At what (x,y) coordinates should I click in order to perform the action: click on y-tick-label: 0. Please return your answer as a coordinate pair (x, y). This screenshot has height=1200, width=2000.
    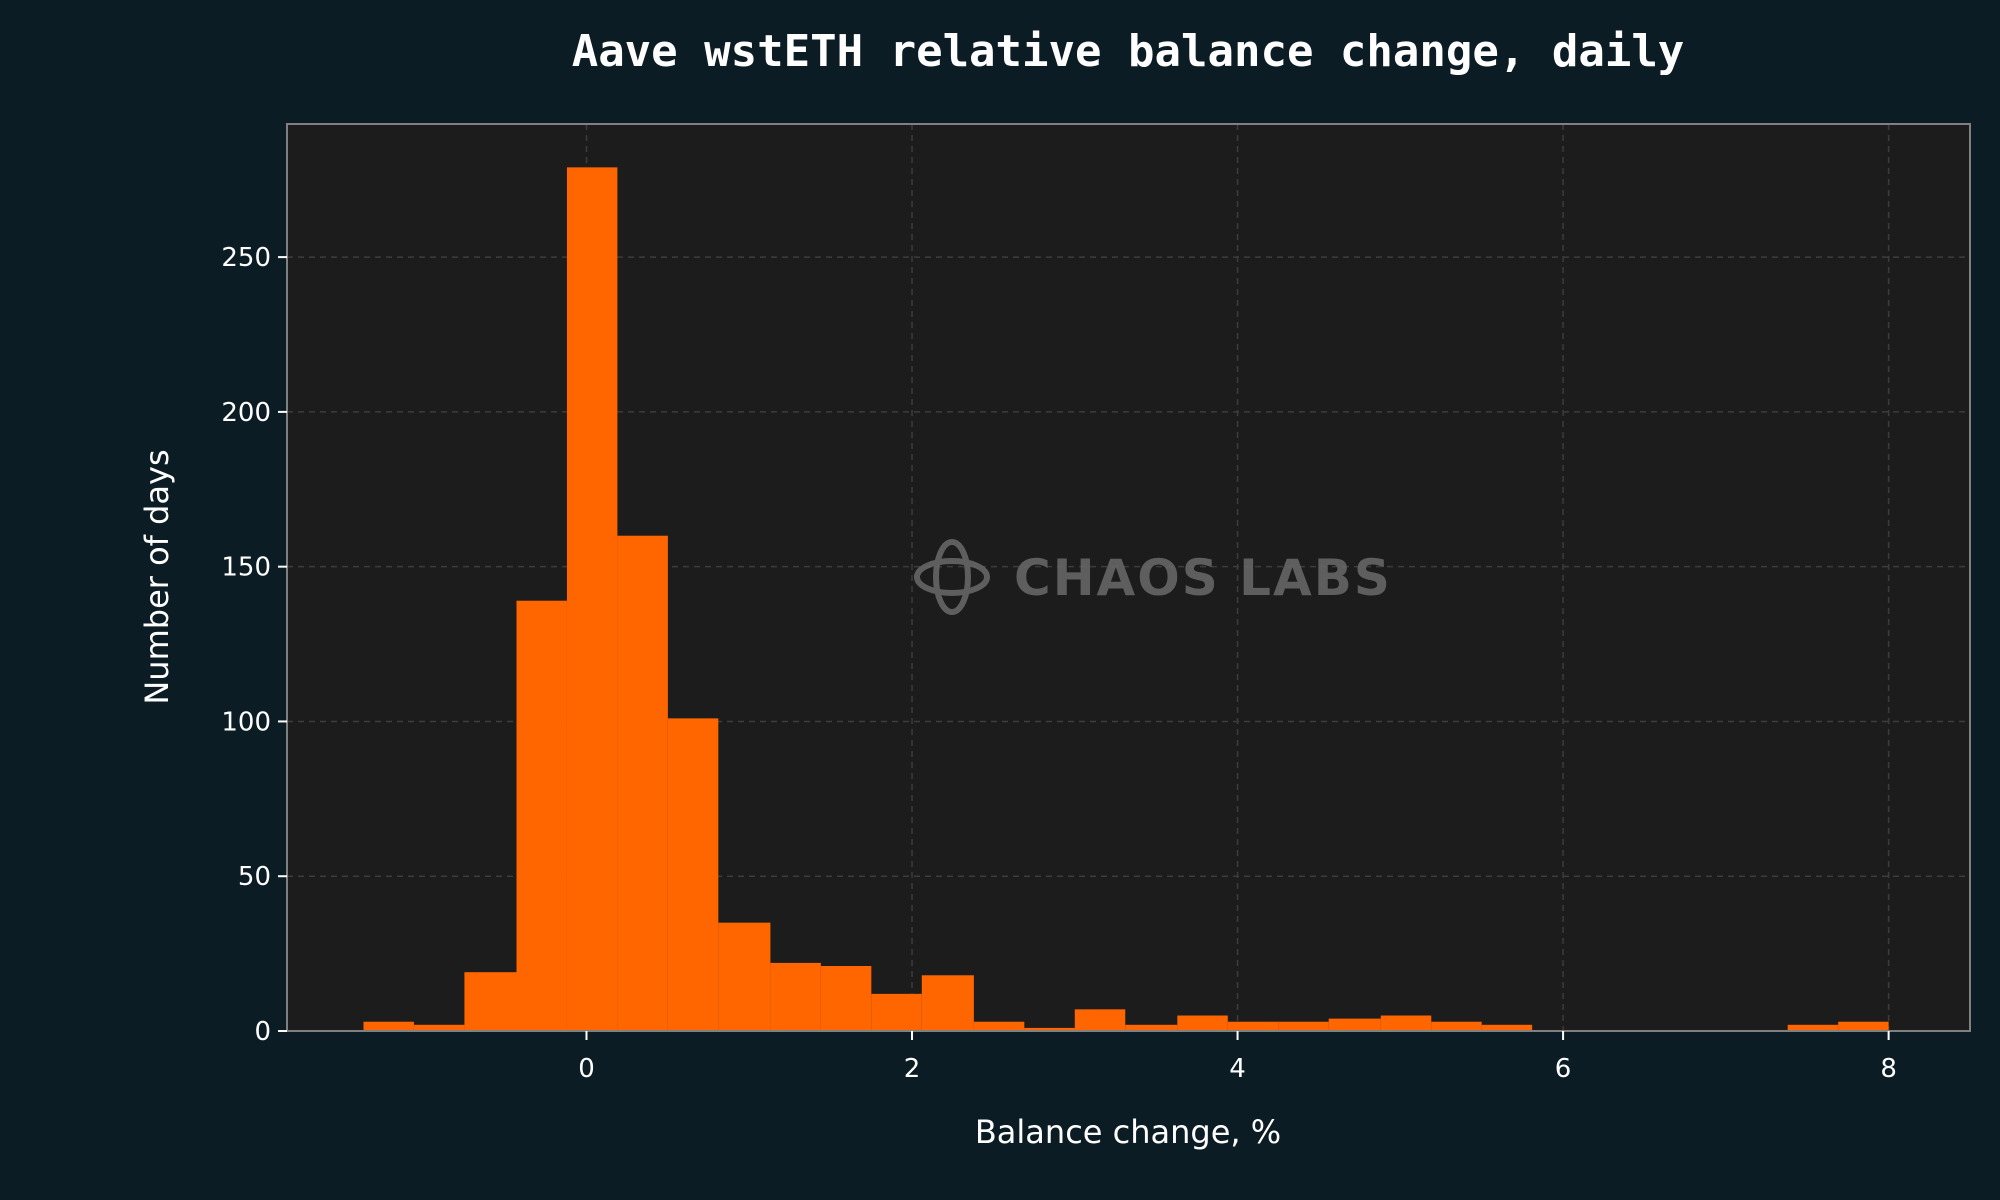
    Looking at the image, I should click on (262, 1032).